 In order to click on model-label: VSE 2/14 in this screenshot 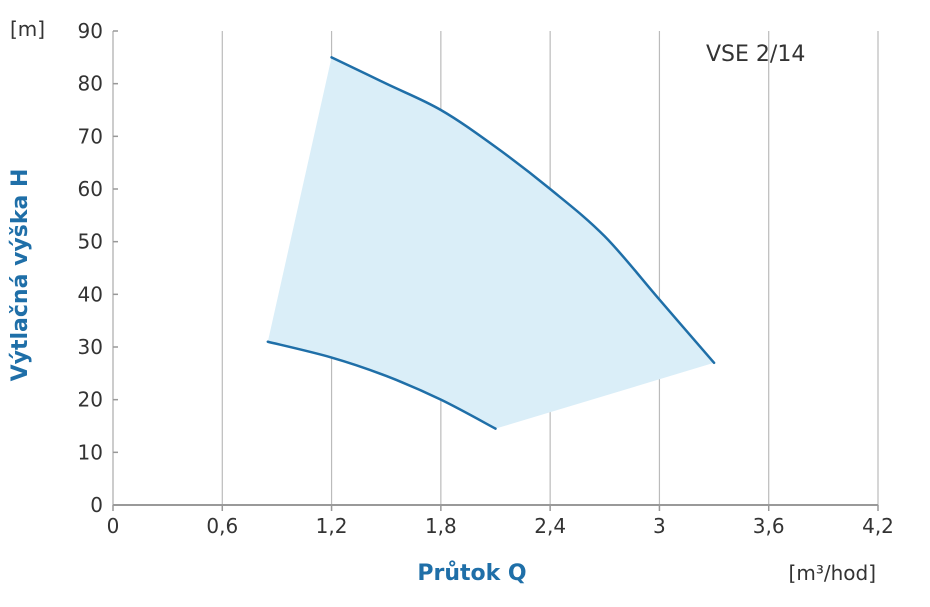, I will do `click(755, 54)`.